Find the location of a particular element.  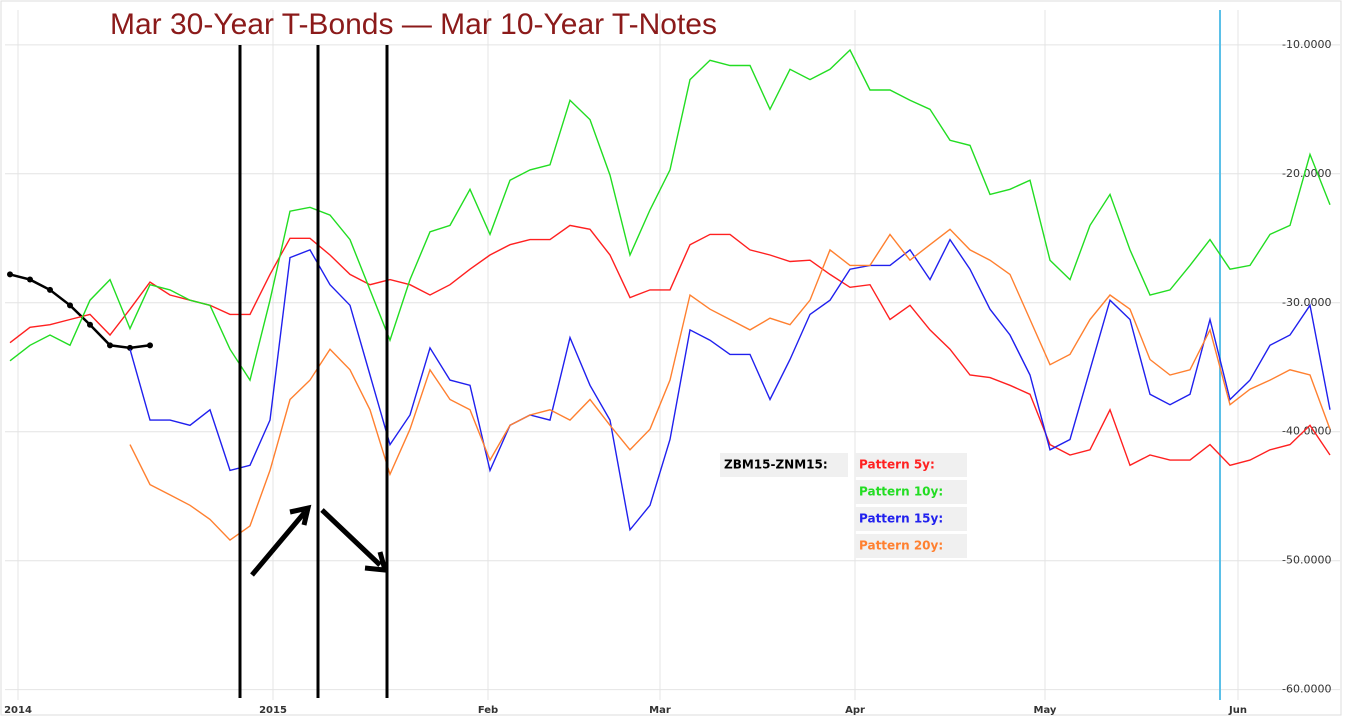

legend-label: Pattern 10y: is located at coordinates (901, 492).